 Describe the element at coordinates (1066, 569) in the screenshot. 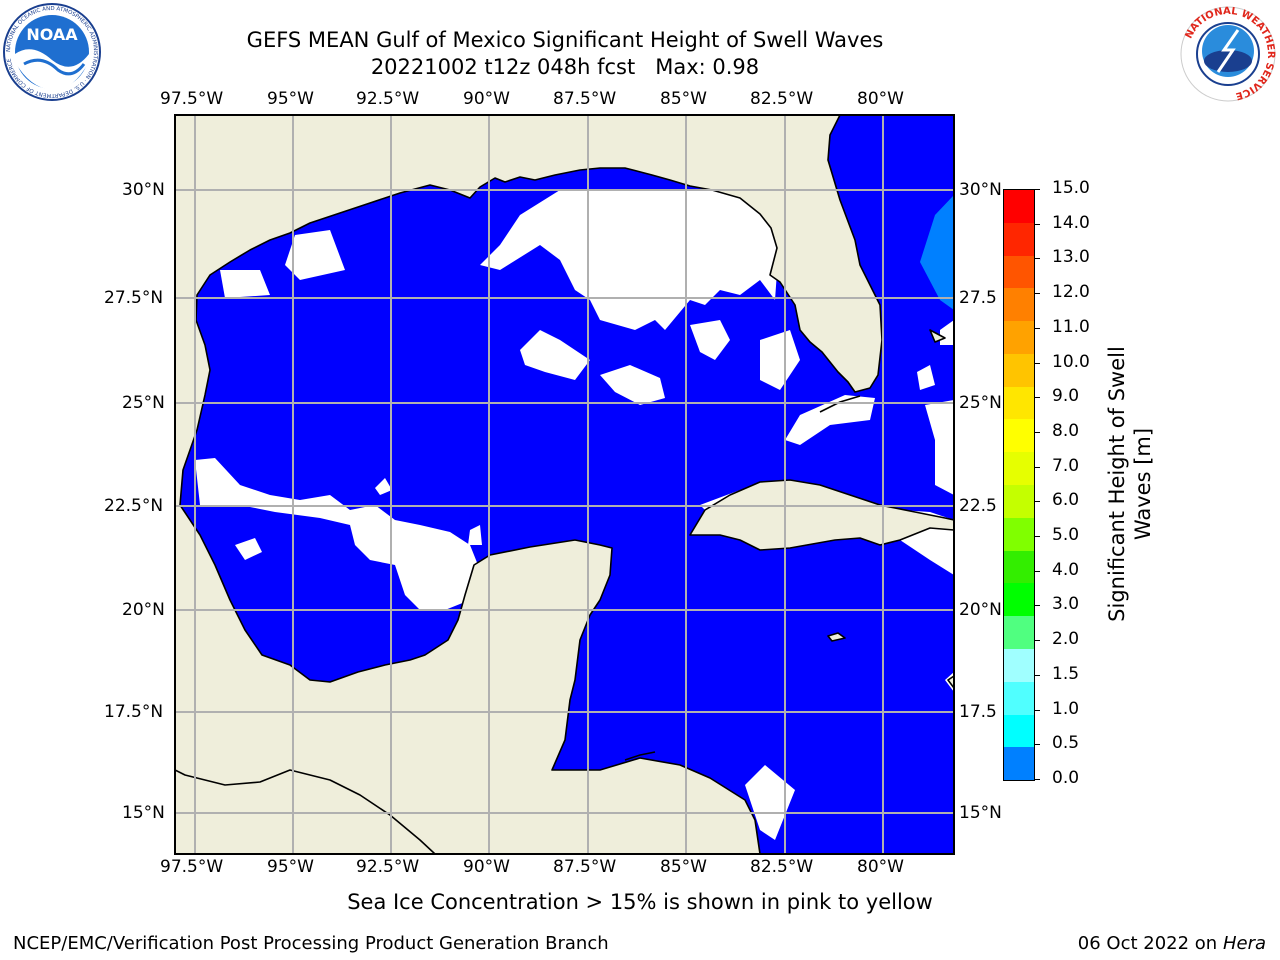

I see `colorbar-tick-label: 4.0` at that location.